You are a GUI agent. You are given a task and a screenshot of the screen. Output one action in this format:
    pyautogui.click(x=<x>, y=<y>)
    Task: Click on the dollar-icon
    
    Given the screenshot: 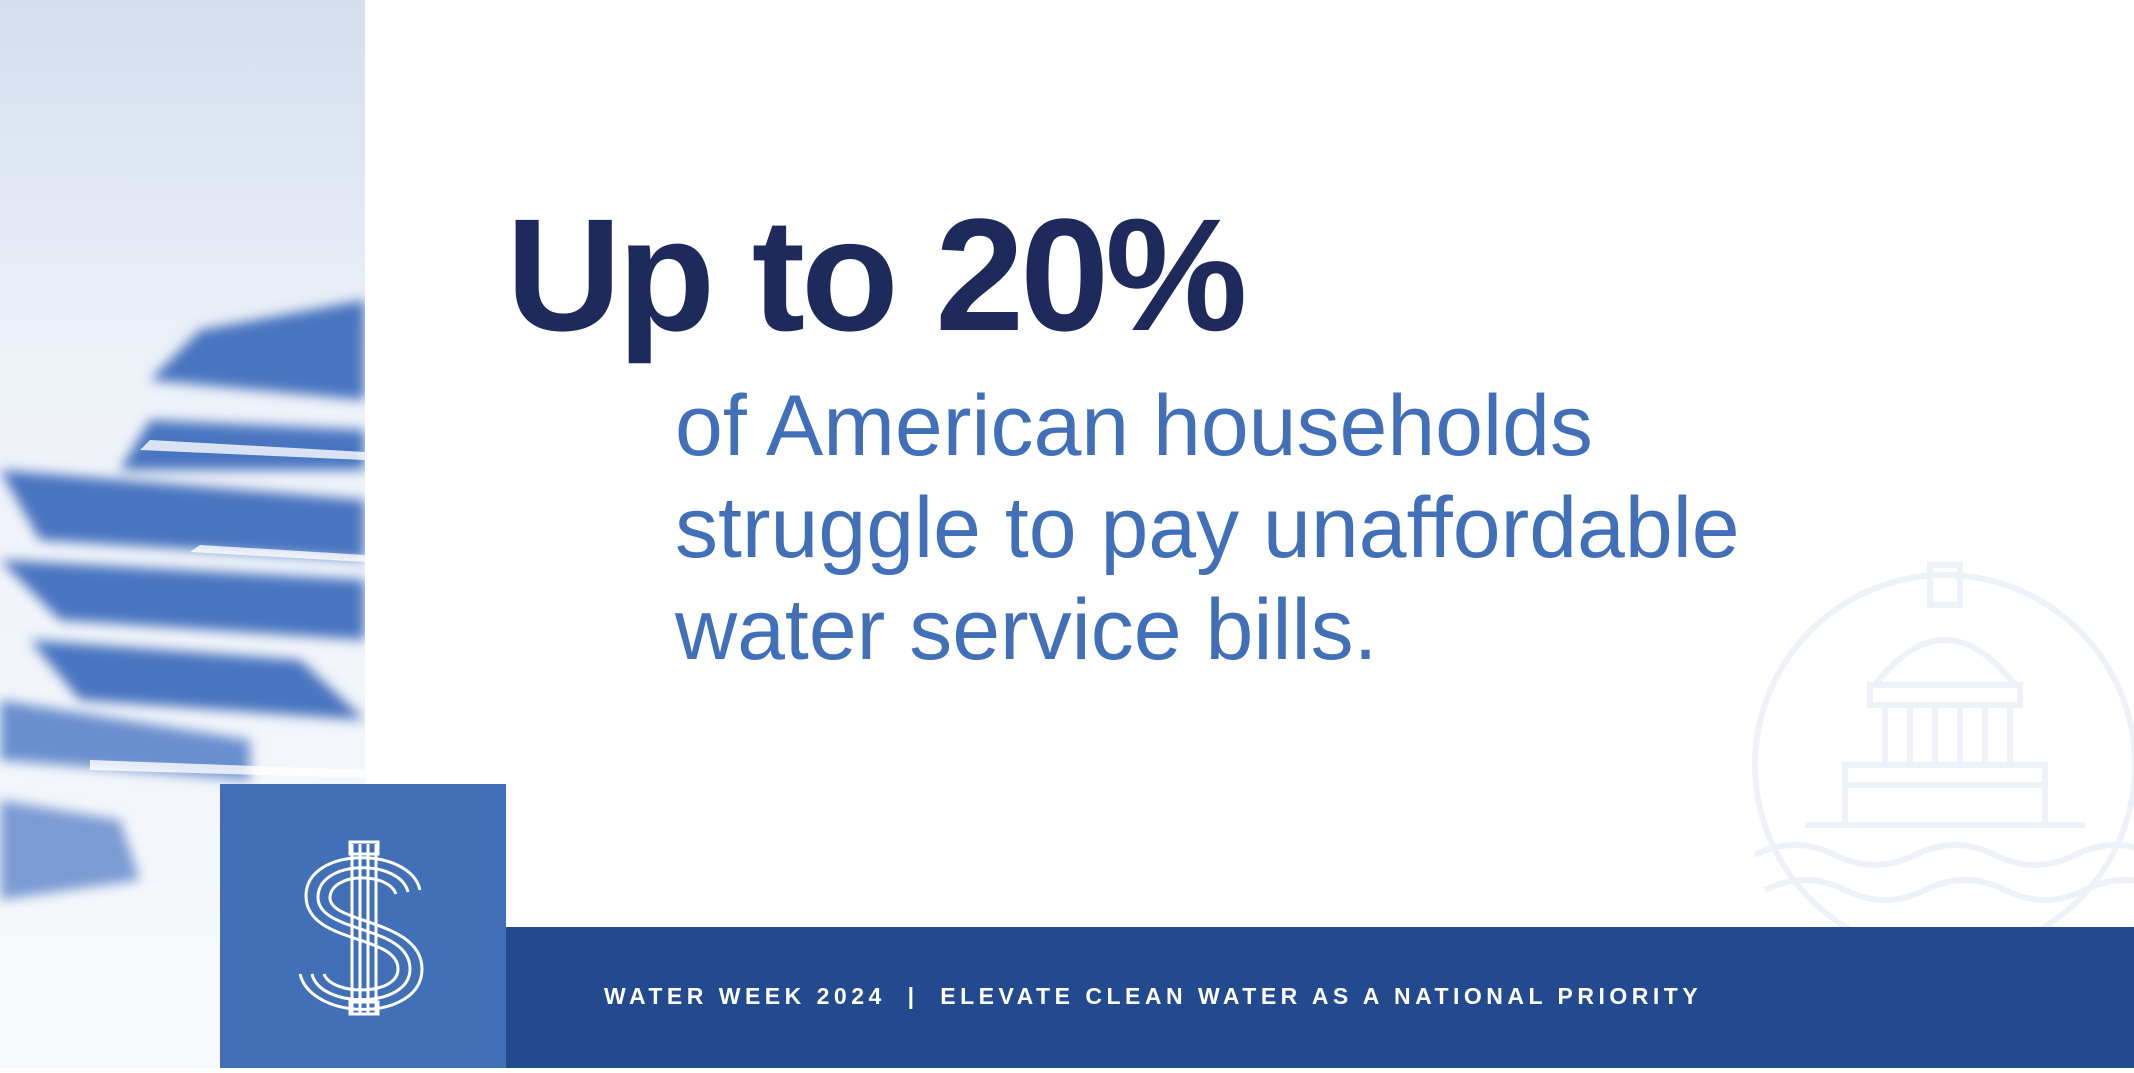 What is the action you would take?
    pyautogui.click(x=361, y=928)
    